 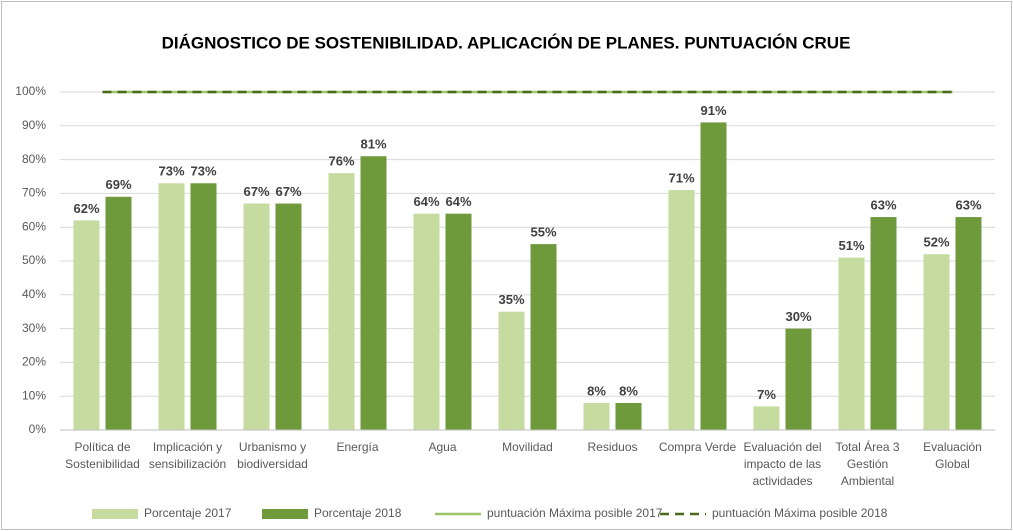 I want to click on legend-label: puntuación Máxima posible 2018, so click(x=800, y=513).